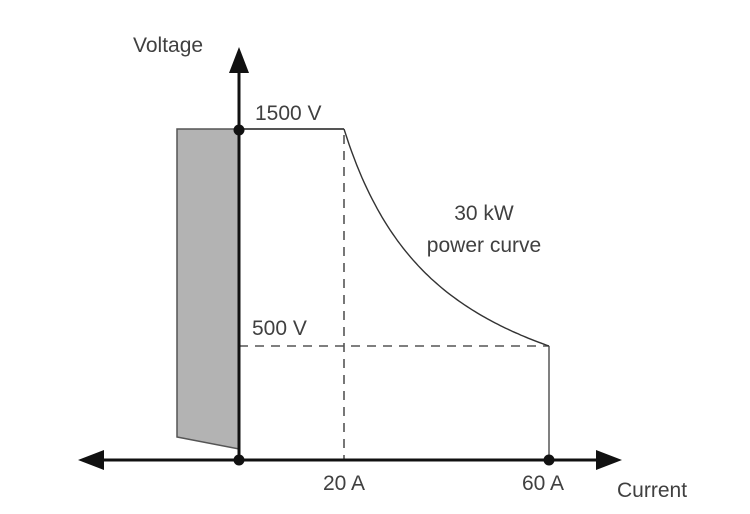 This screenshot has width=750, height=514. I want to click on dot-1500v, so click(239, 130).